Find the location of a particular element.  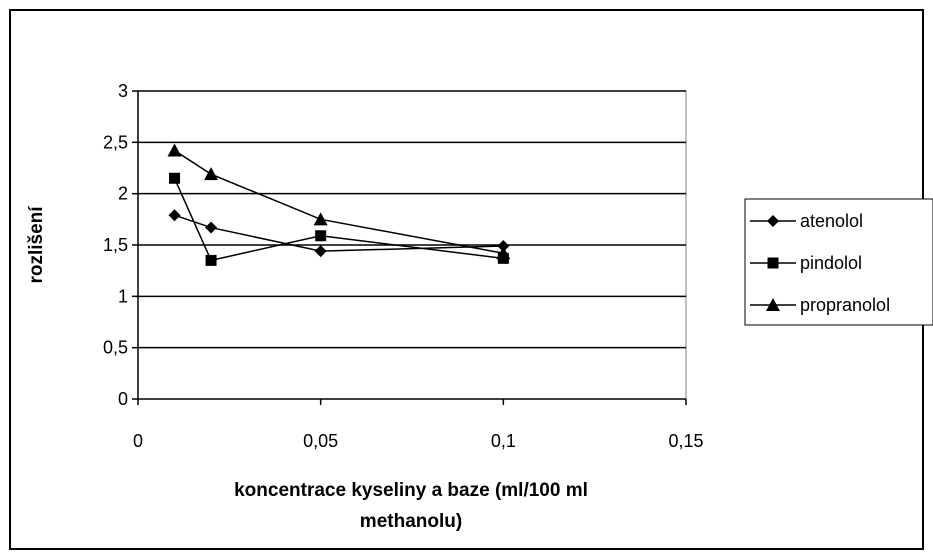

x-tick-labels: 0 0,05 0,1 0,15 is located at coordinates (418, 441).